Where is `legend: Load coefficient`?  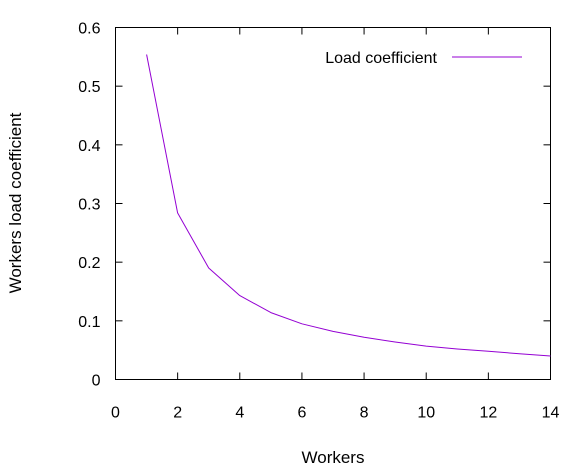 legend: Load coefficient is located at coordinates (423, 58).